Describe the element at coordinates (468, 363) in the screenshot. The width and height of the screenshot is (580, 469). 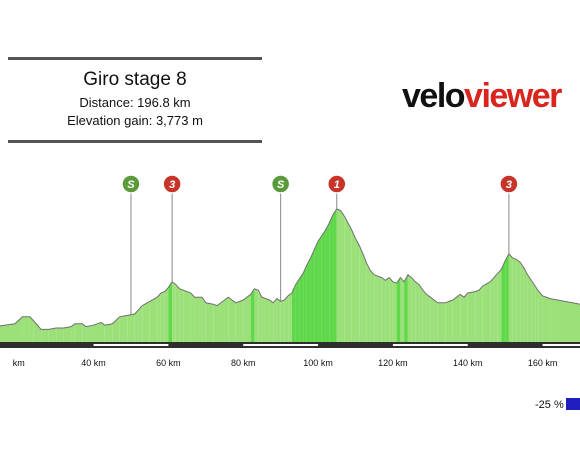
I see `x-tick-label: 140 km` at that location.